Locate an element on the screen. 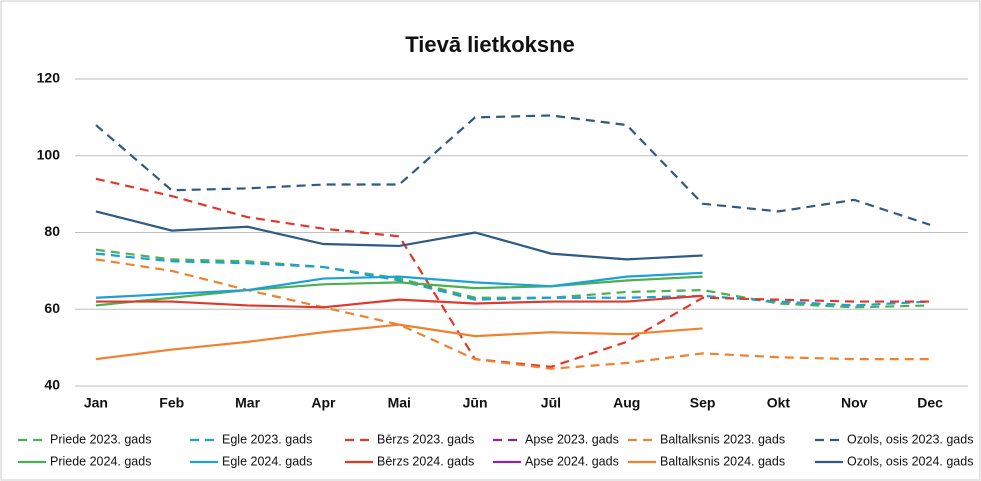 Image resolution: width=981 pixels, height=481 pixels. chart-title: Tievā lietkoksne is located at coordinates (490, 44).